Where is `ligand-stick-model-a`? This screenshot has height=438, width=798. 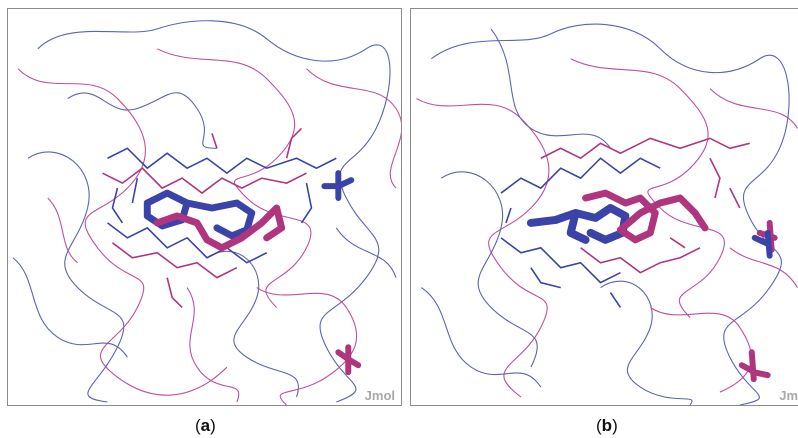 ligand-stick-model-a is located at coordinates (252, 273).